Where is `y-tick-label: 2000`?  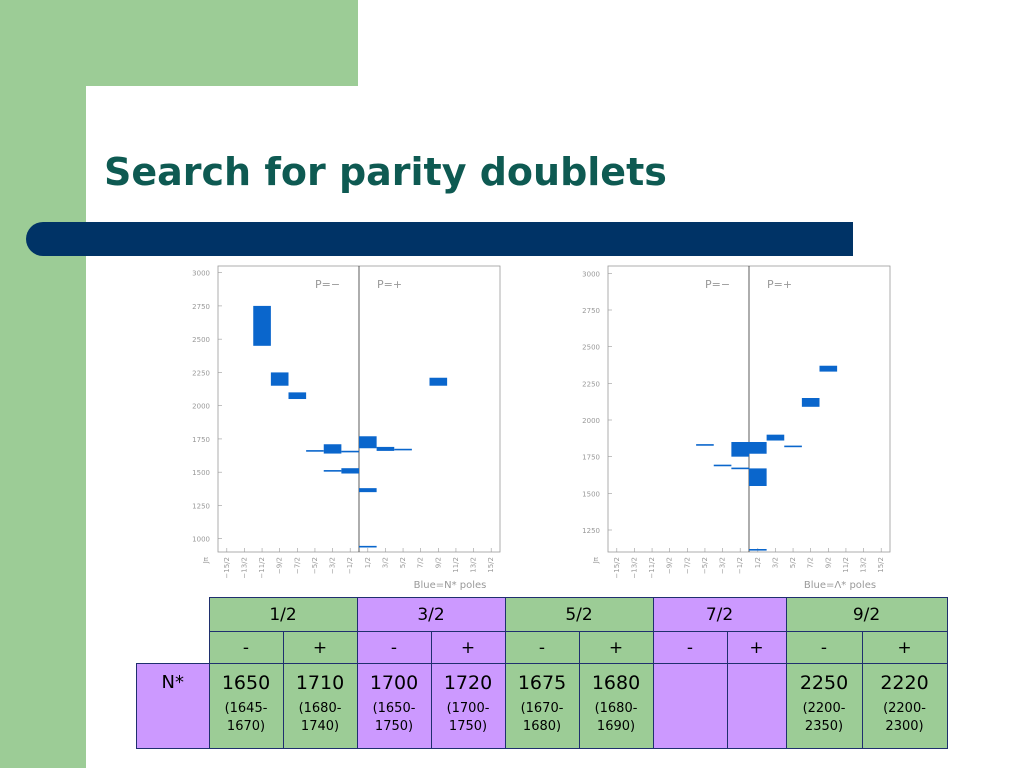 y-tick-label: 2000 is located at coordinates (591, 421).